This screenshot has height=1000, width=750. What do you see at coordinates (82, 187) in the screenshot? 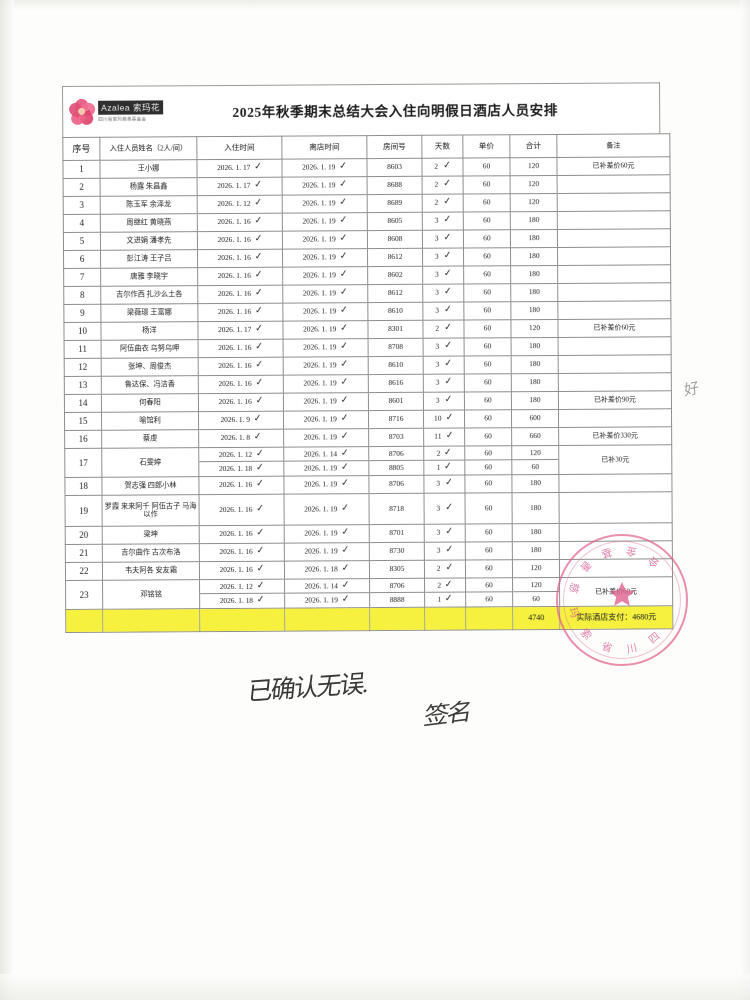
I see `row-index: 2` at bounding box center [82, 187].